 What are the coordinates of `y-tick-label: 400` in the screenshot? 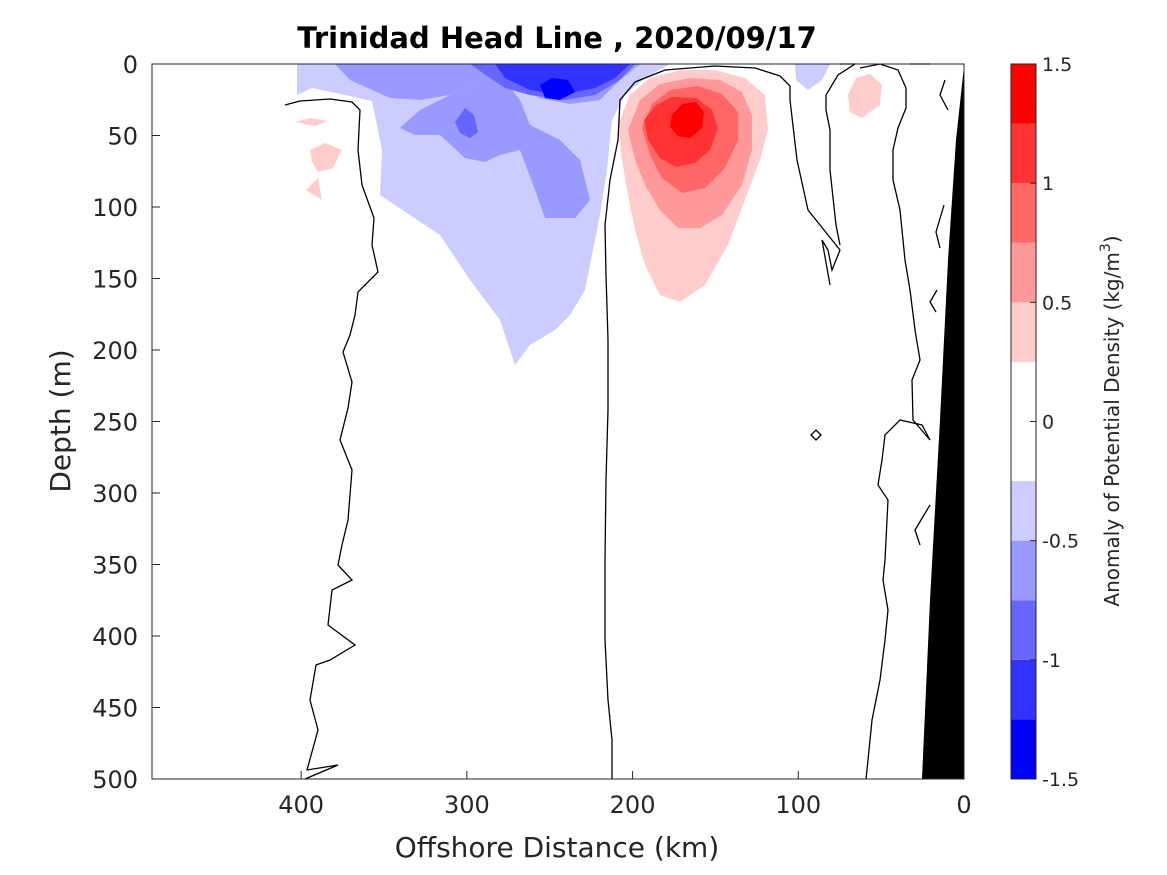 It's located at (115, 637).